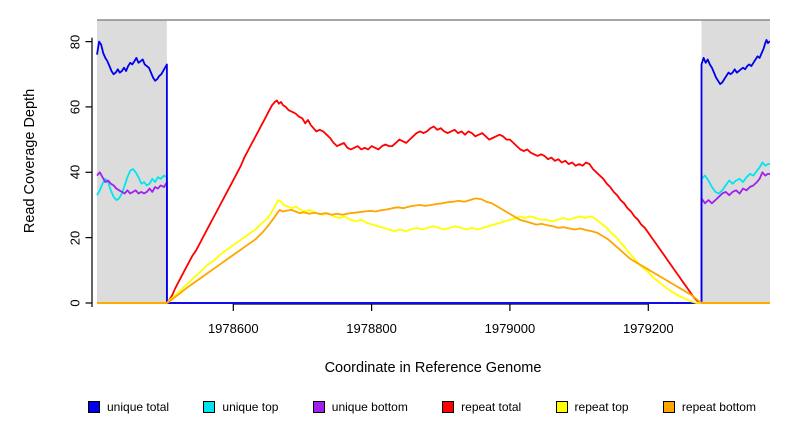  I want to click on y-tick-label: 60, so click(75, 107).